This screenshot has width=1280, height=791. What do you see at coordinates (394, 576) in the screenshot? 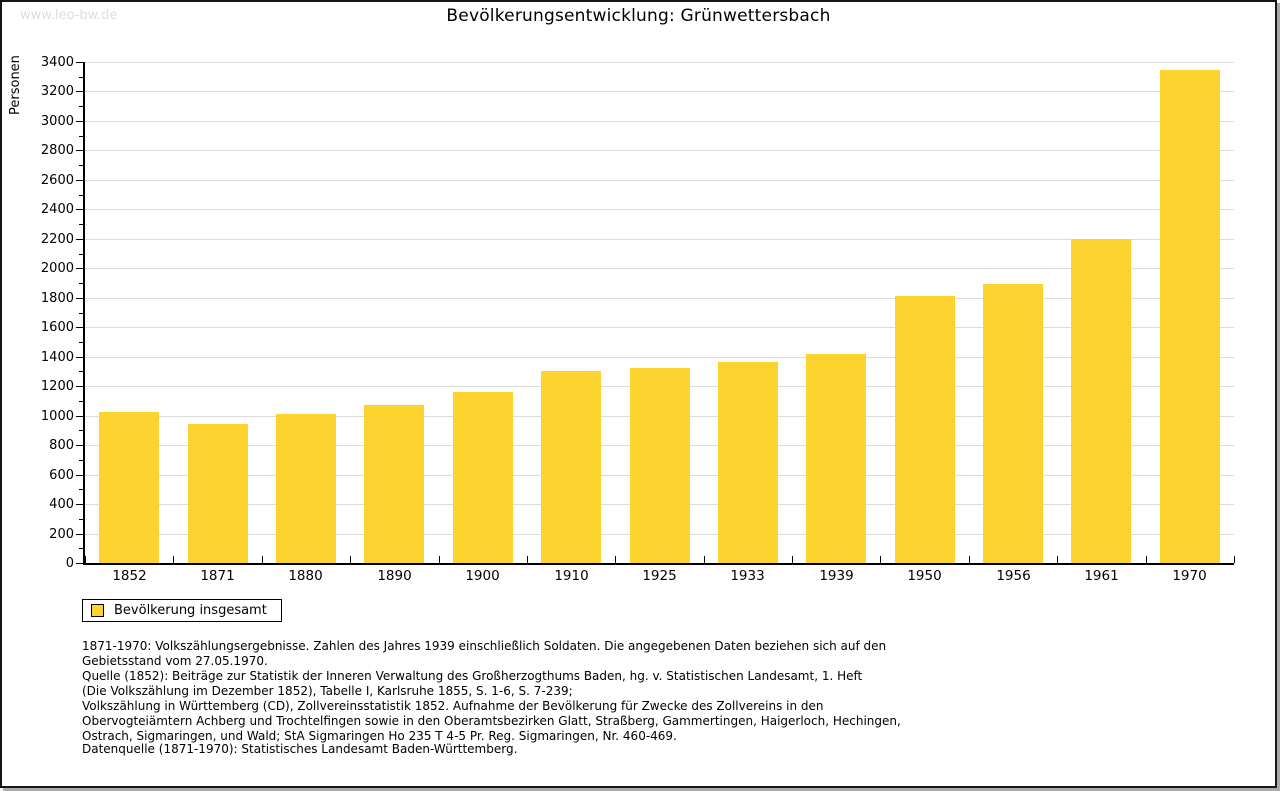
I see `x-tick-label-1890: 1890` at bounding box center [394, 576].